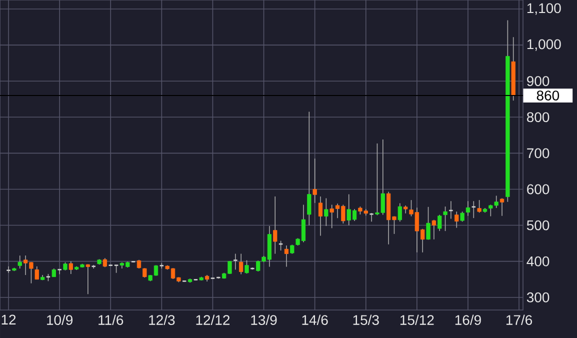 This screenshot has width=577, height=338. What do you see at coordinates (111, 319) in the screenshot?
I see `x-tick-label: 11/6` at bounding box center [111, 319].